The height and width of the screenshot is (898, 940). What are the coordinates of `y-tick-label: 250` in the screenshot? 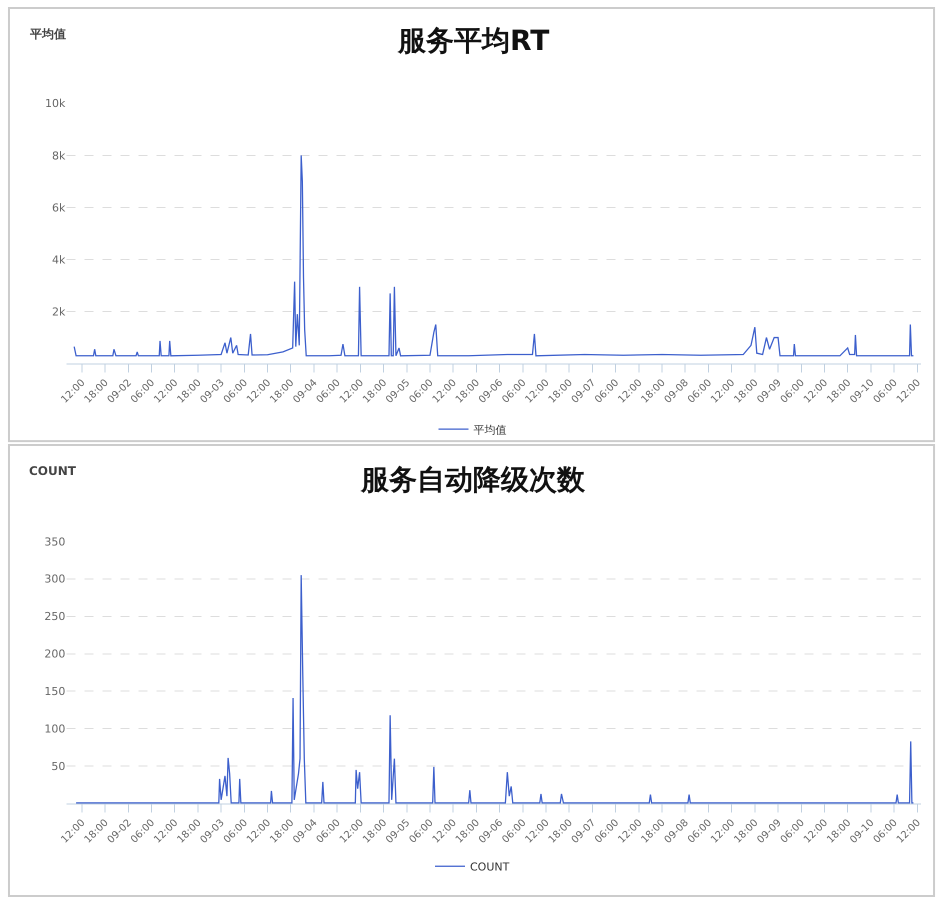 It's located at (55, 617).